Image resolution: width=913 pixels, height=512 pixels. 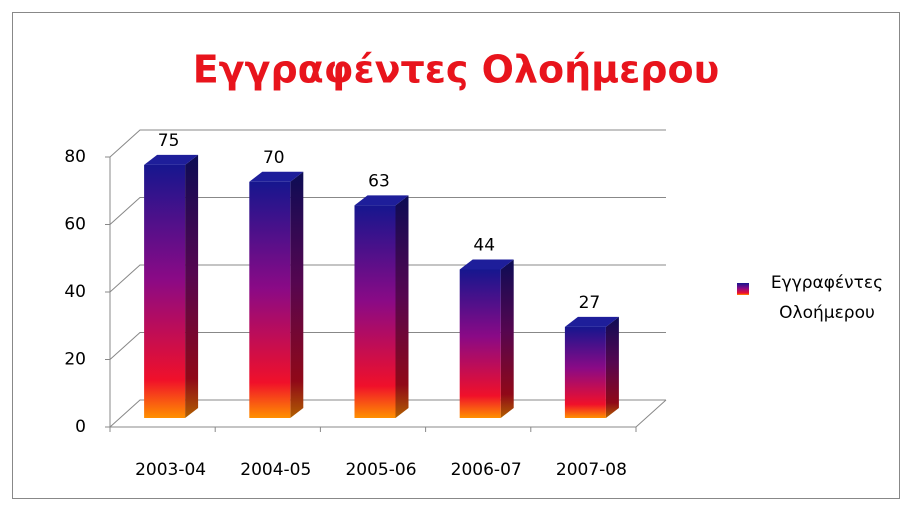 I want to click on data-label: 63, so click(x=379, y=181).